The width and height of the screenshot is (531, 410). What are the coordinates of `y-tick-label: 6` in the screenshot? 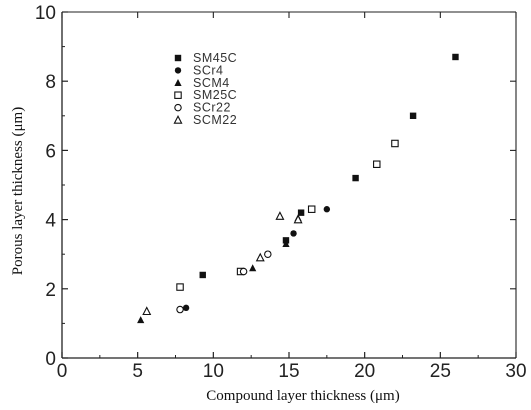 It's located at (50, 151).